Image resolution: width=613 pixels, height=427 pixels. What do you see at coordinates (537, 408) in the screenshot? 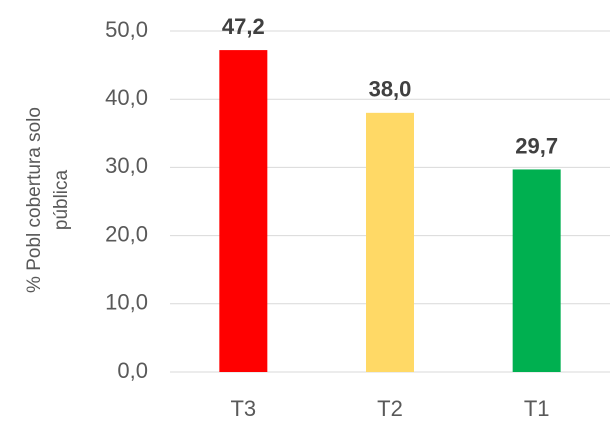
I see `x-tick-label: T1` at bounding box center [537, 408].